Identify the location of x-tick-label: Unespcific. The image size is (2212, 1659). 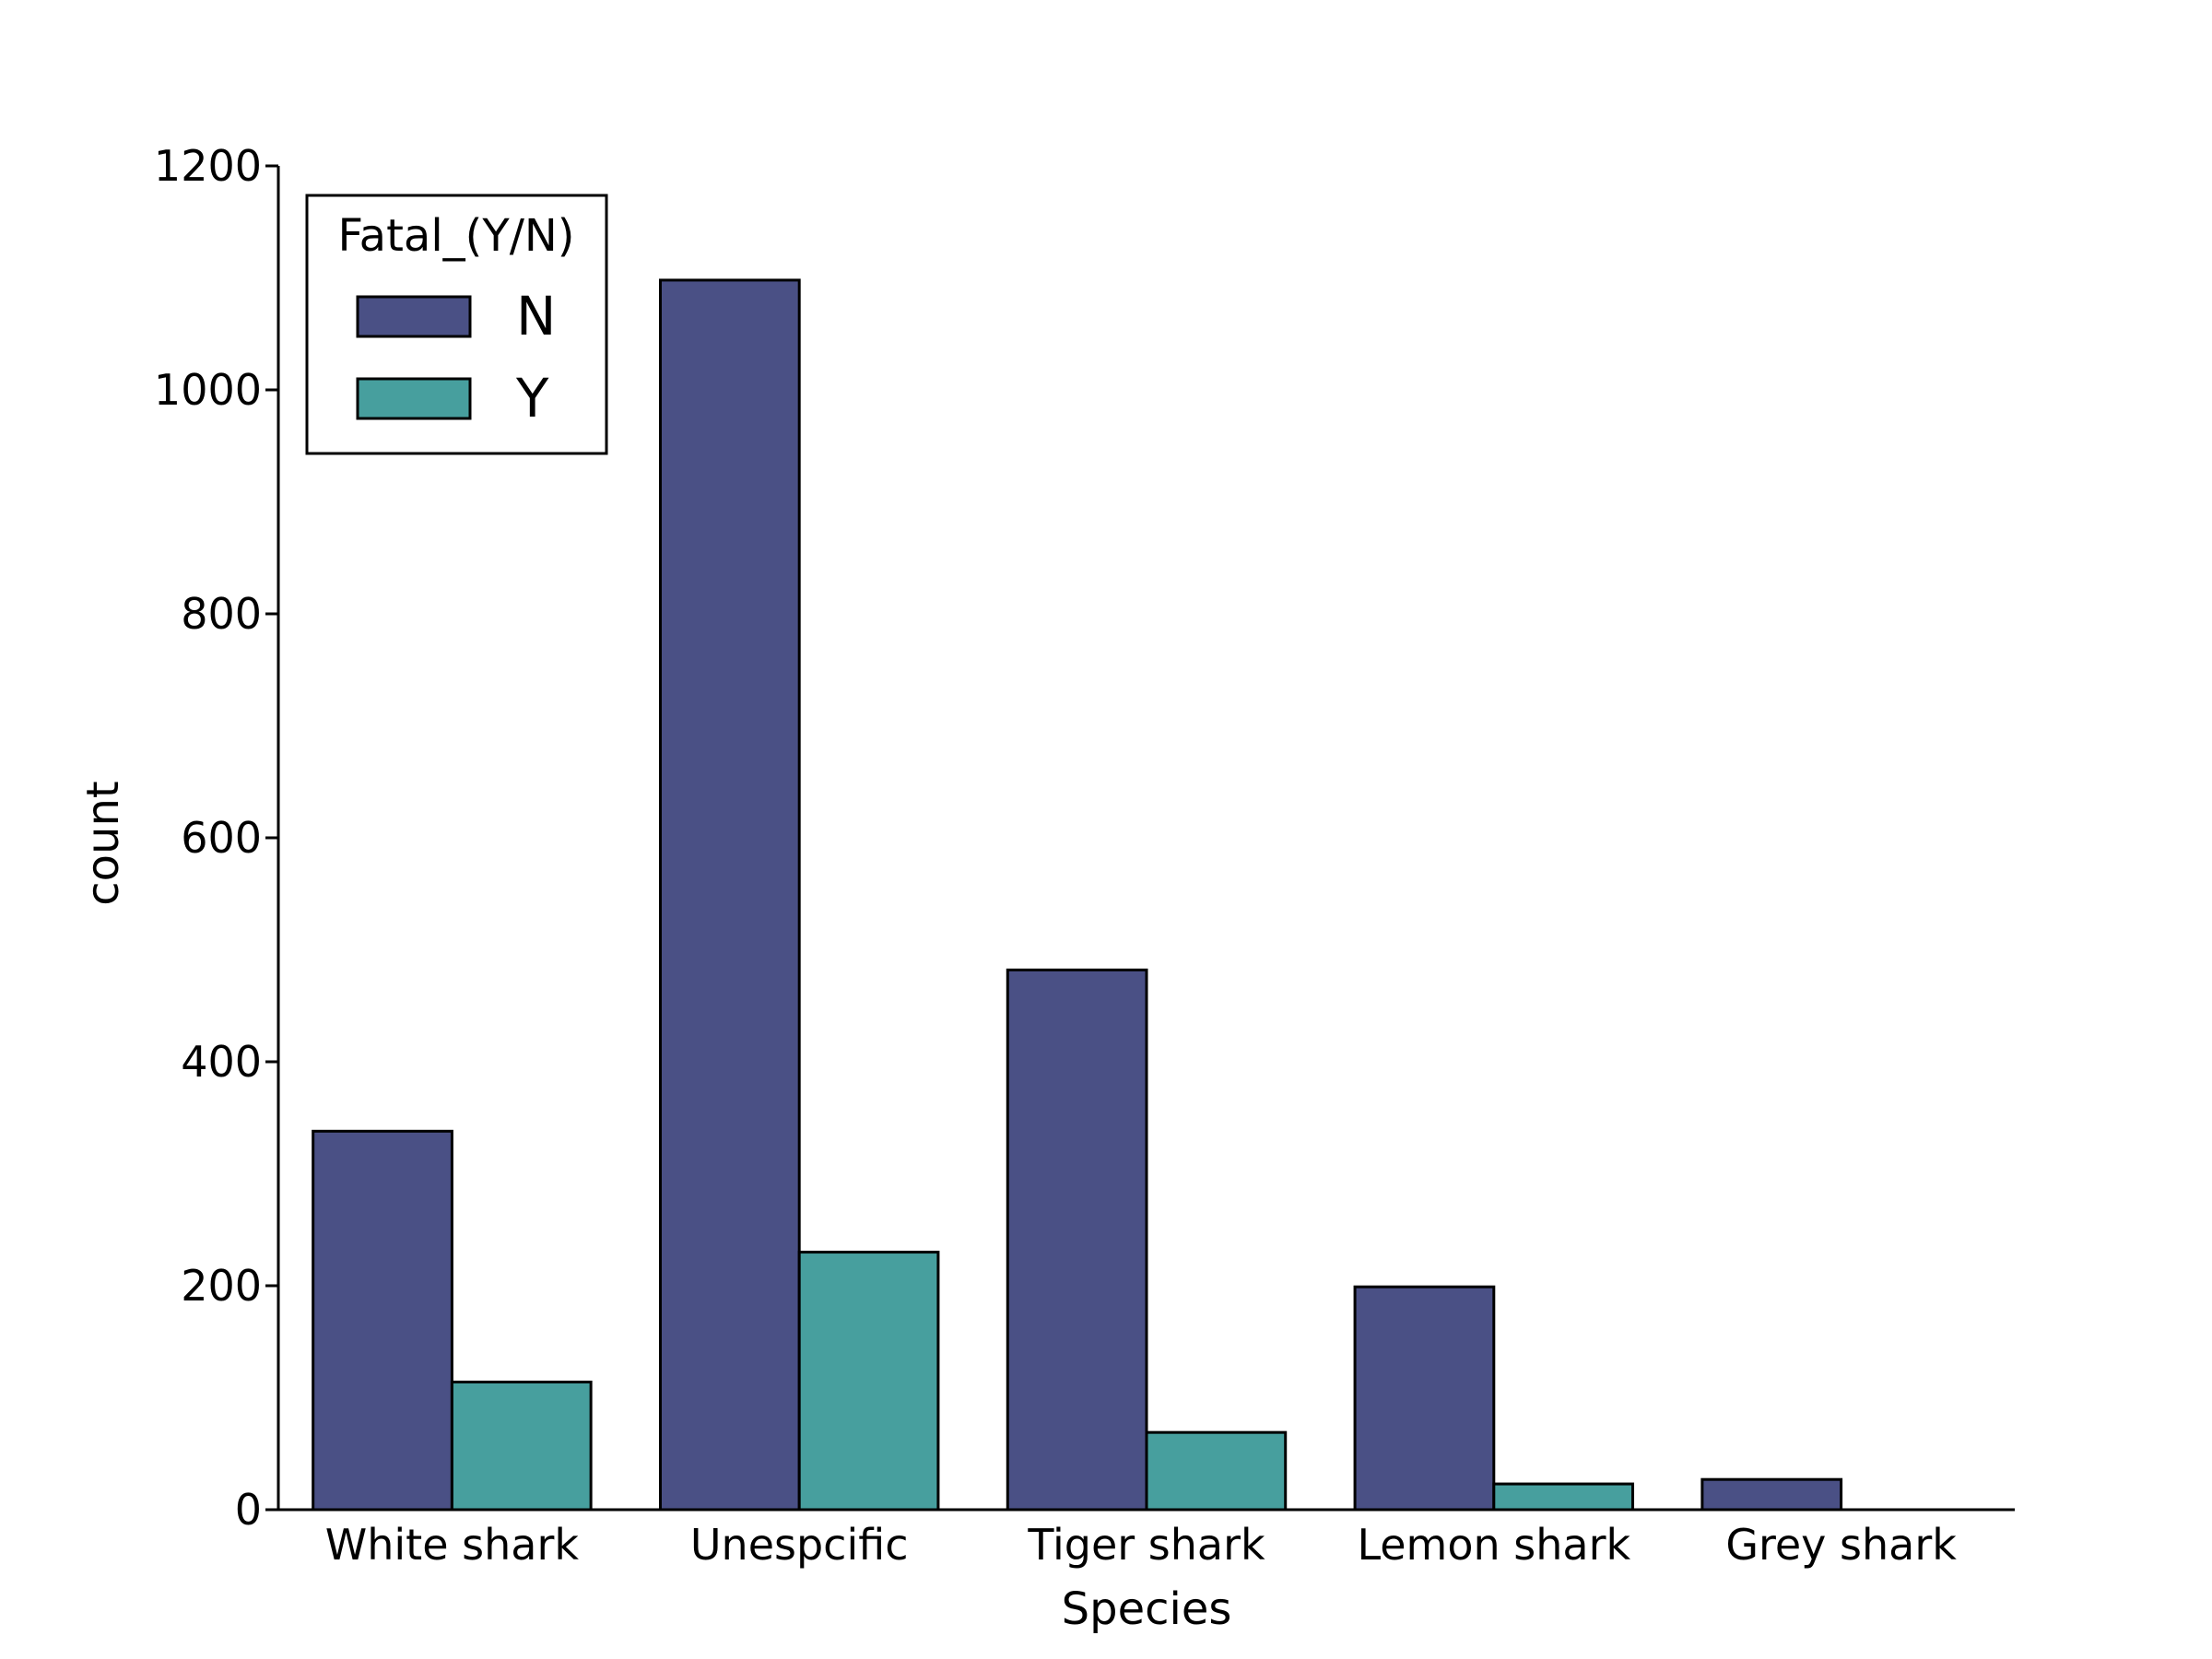
(799, 1545).